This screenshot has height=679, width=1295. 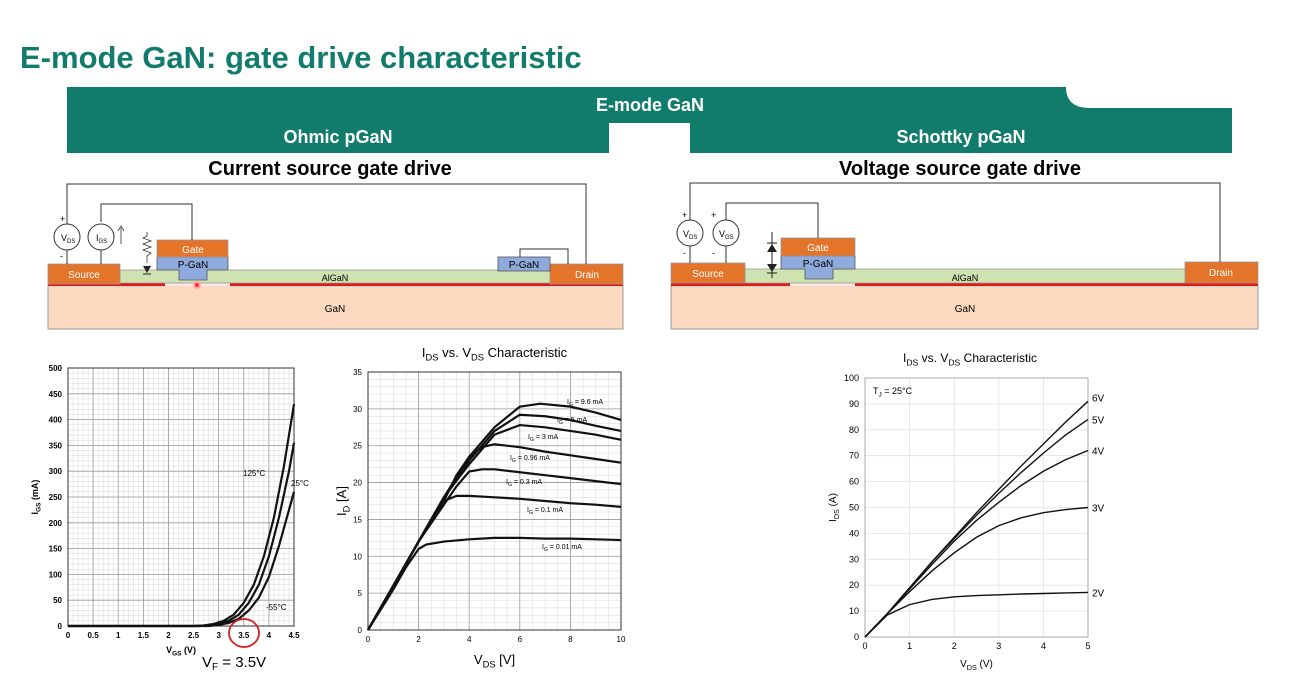 I want to click on series-label: IG = 9.6 mA, so click(x=585, y=403).